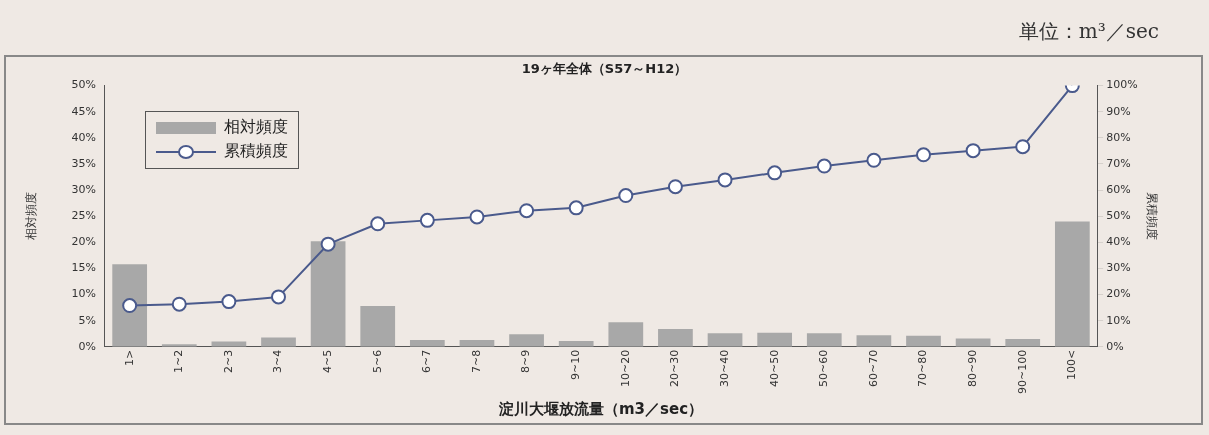 This screenshot has height=435, width=1209. Describe the element at coordinates (83, 111) in the screenshot. I see `y-tick-label: 45%` at that location.